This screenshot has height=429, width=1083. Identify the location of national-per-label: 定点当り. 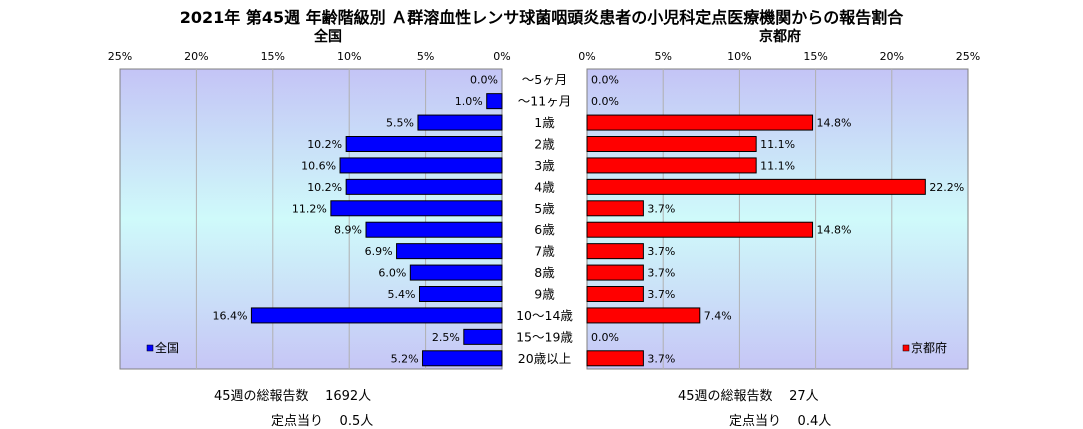
(297, 421).